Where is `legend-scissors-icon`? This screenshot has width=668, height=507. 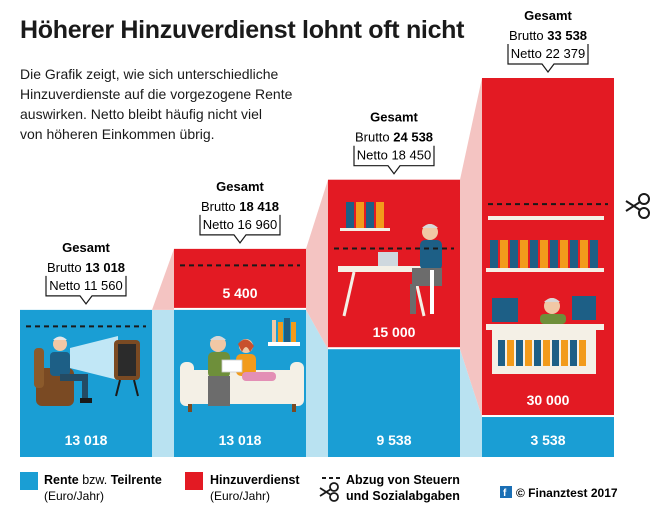 legend-scissors-icon is located at coordinates (329, 492).